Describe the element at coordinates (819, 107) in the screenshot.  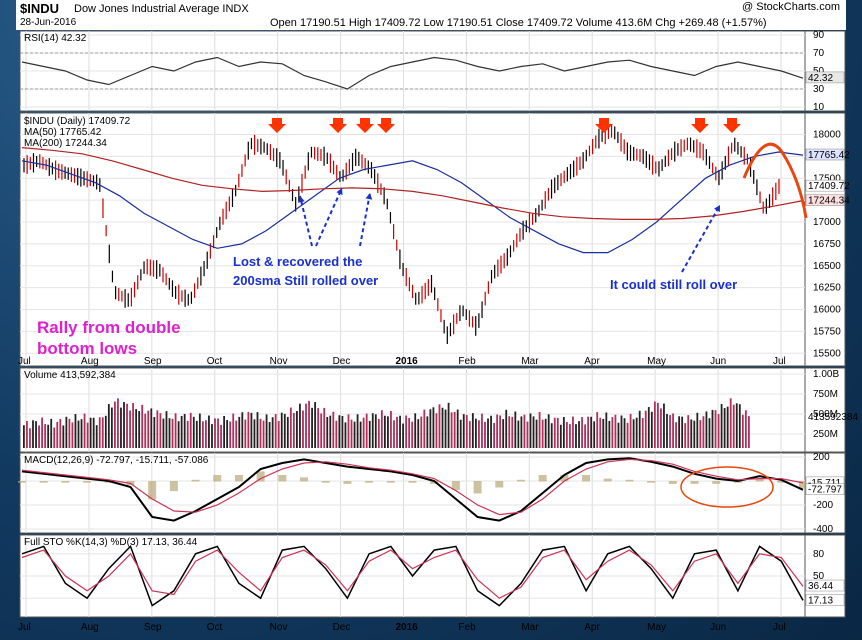
I see `rsi-ytick-4: 10` at that location.